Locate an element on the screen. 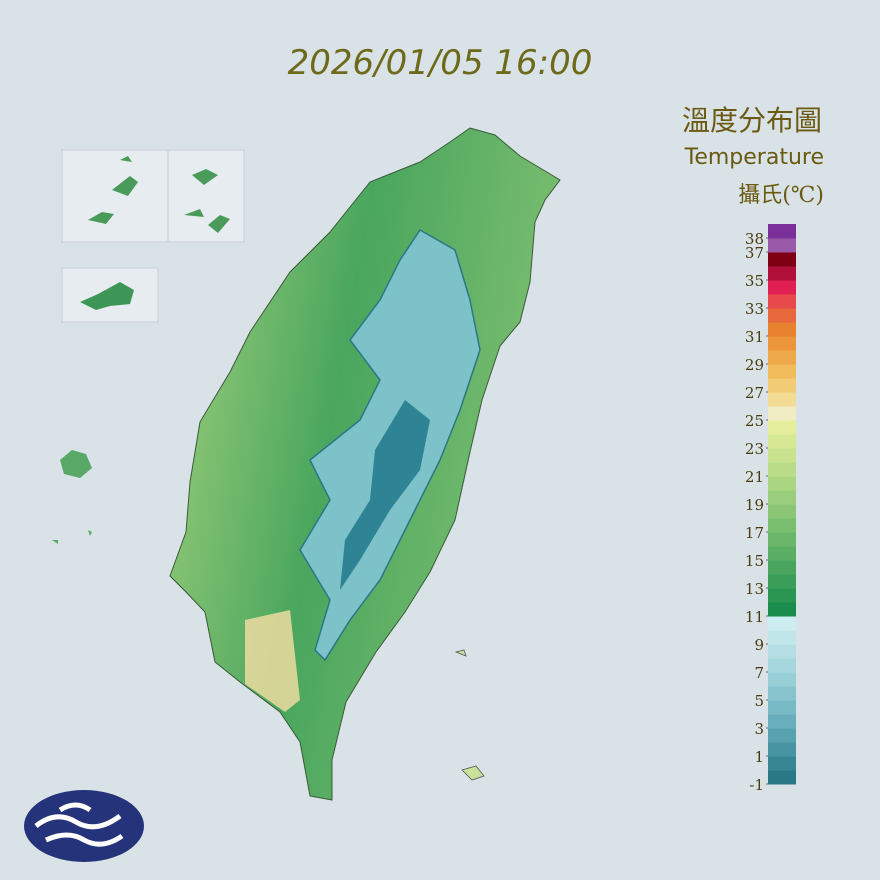  legend-tick-label: 7 is located at coordinates (759, 673).